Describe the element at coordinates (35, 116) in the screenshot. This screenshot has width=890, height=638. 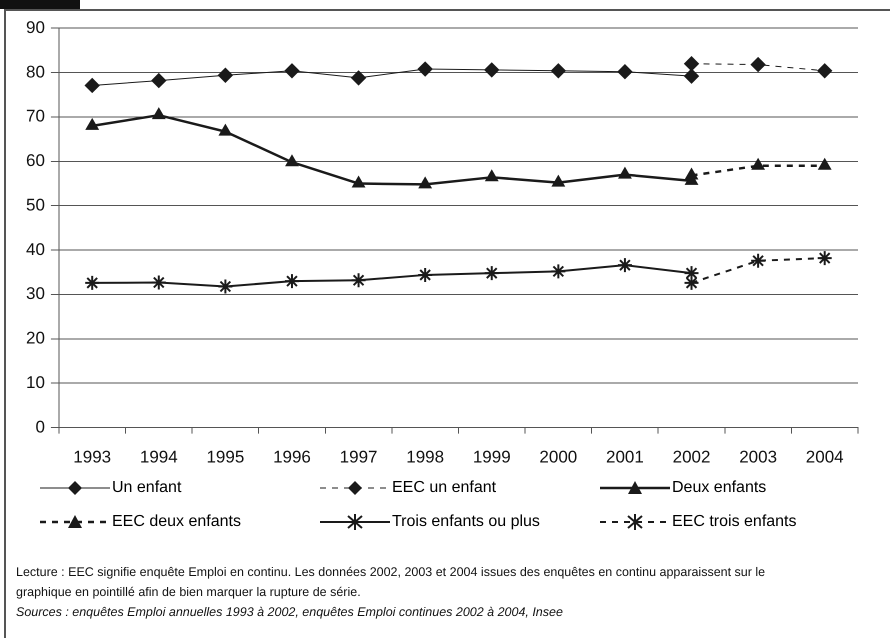
I see `y-tick-label: 70` at that location.